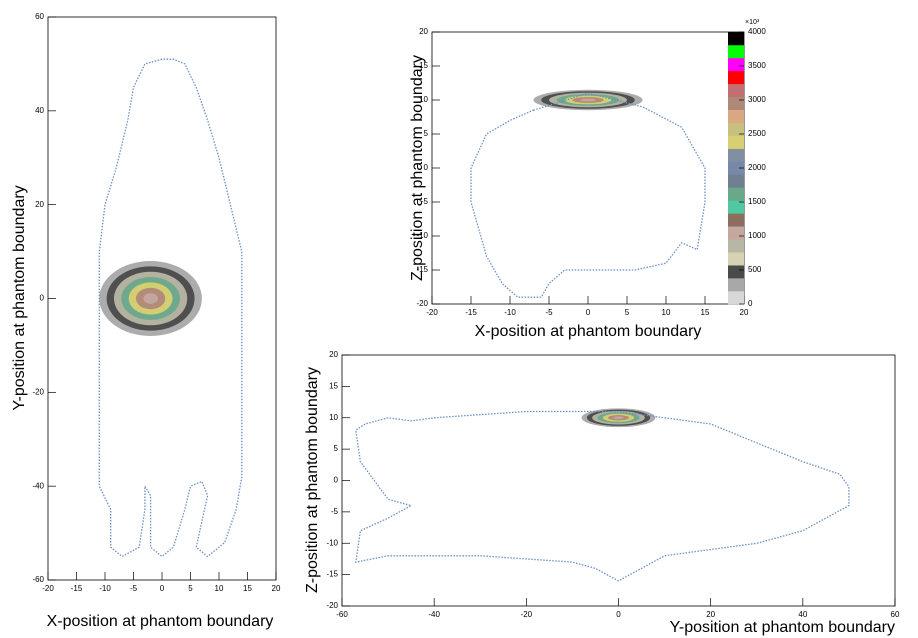  What do you see at coordinates (757, 133) in the screenshot?
I see `colorbar-tick-label: 2500` at bounding box center [757, 133].